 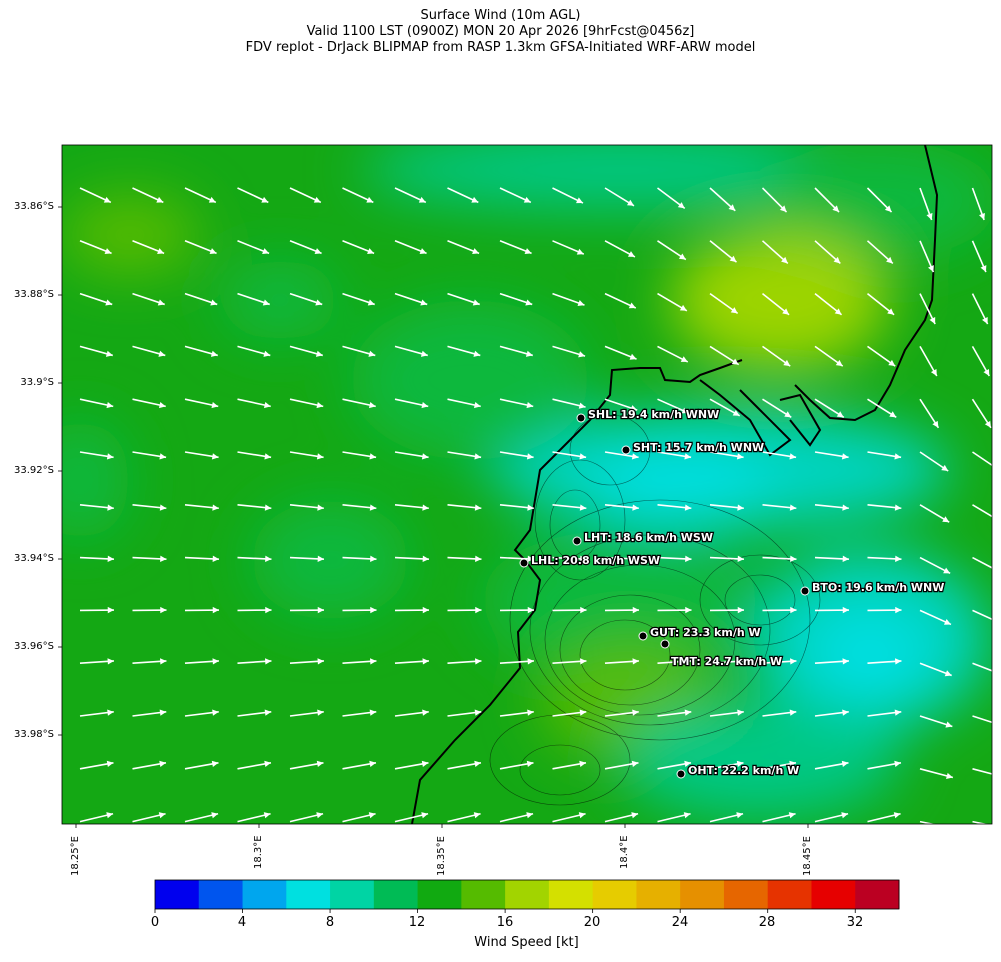 What do you see at coordinates (441, 856) in the screenshot?
I see `lon-label-2: 18.35°E` at bounding box center [441, 856].